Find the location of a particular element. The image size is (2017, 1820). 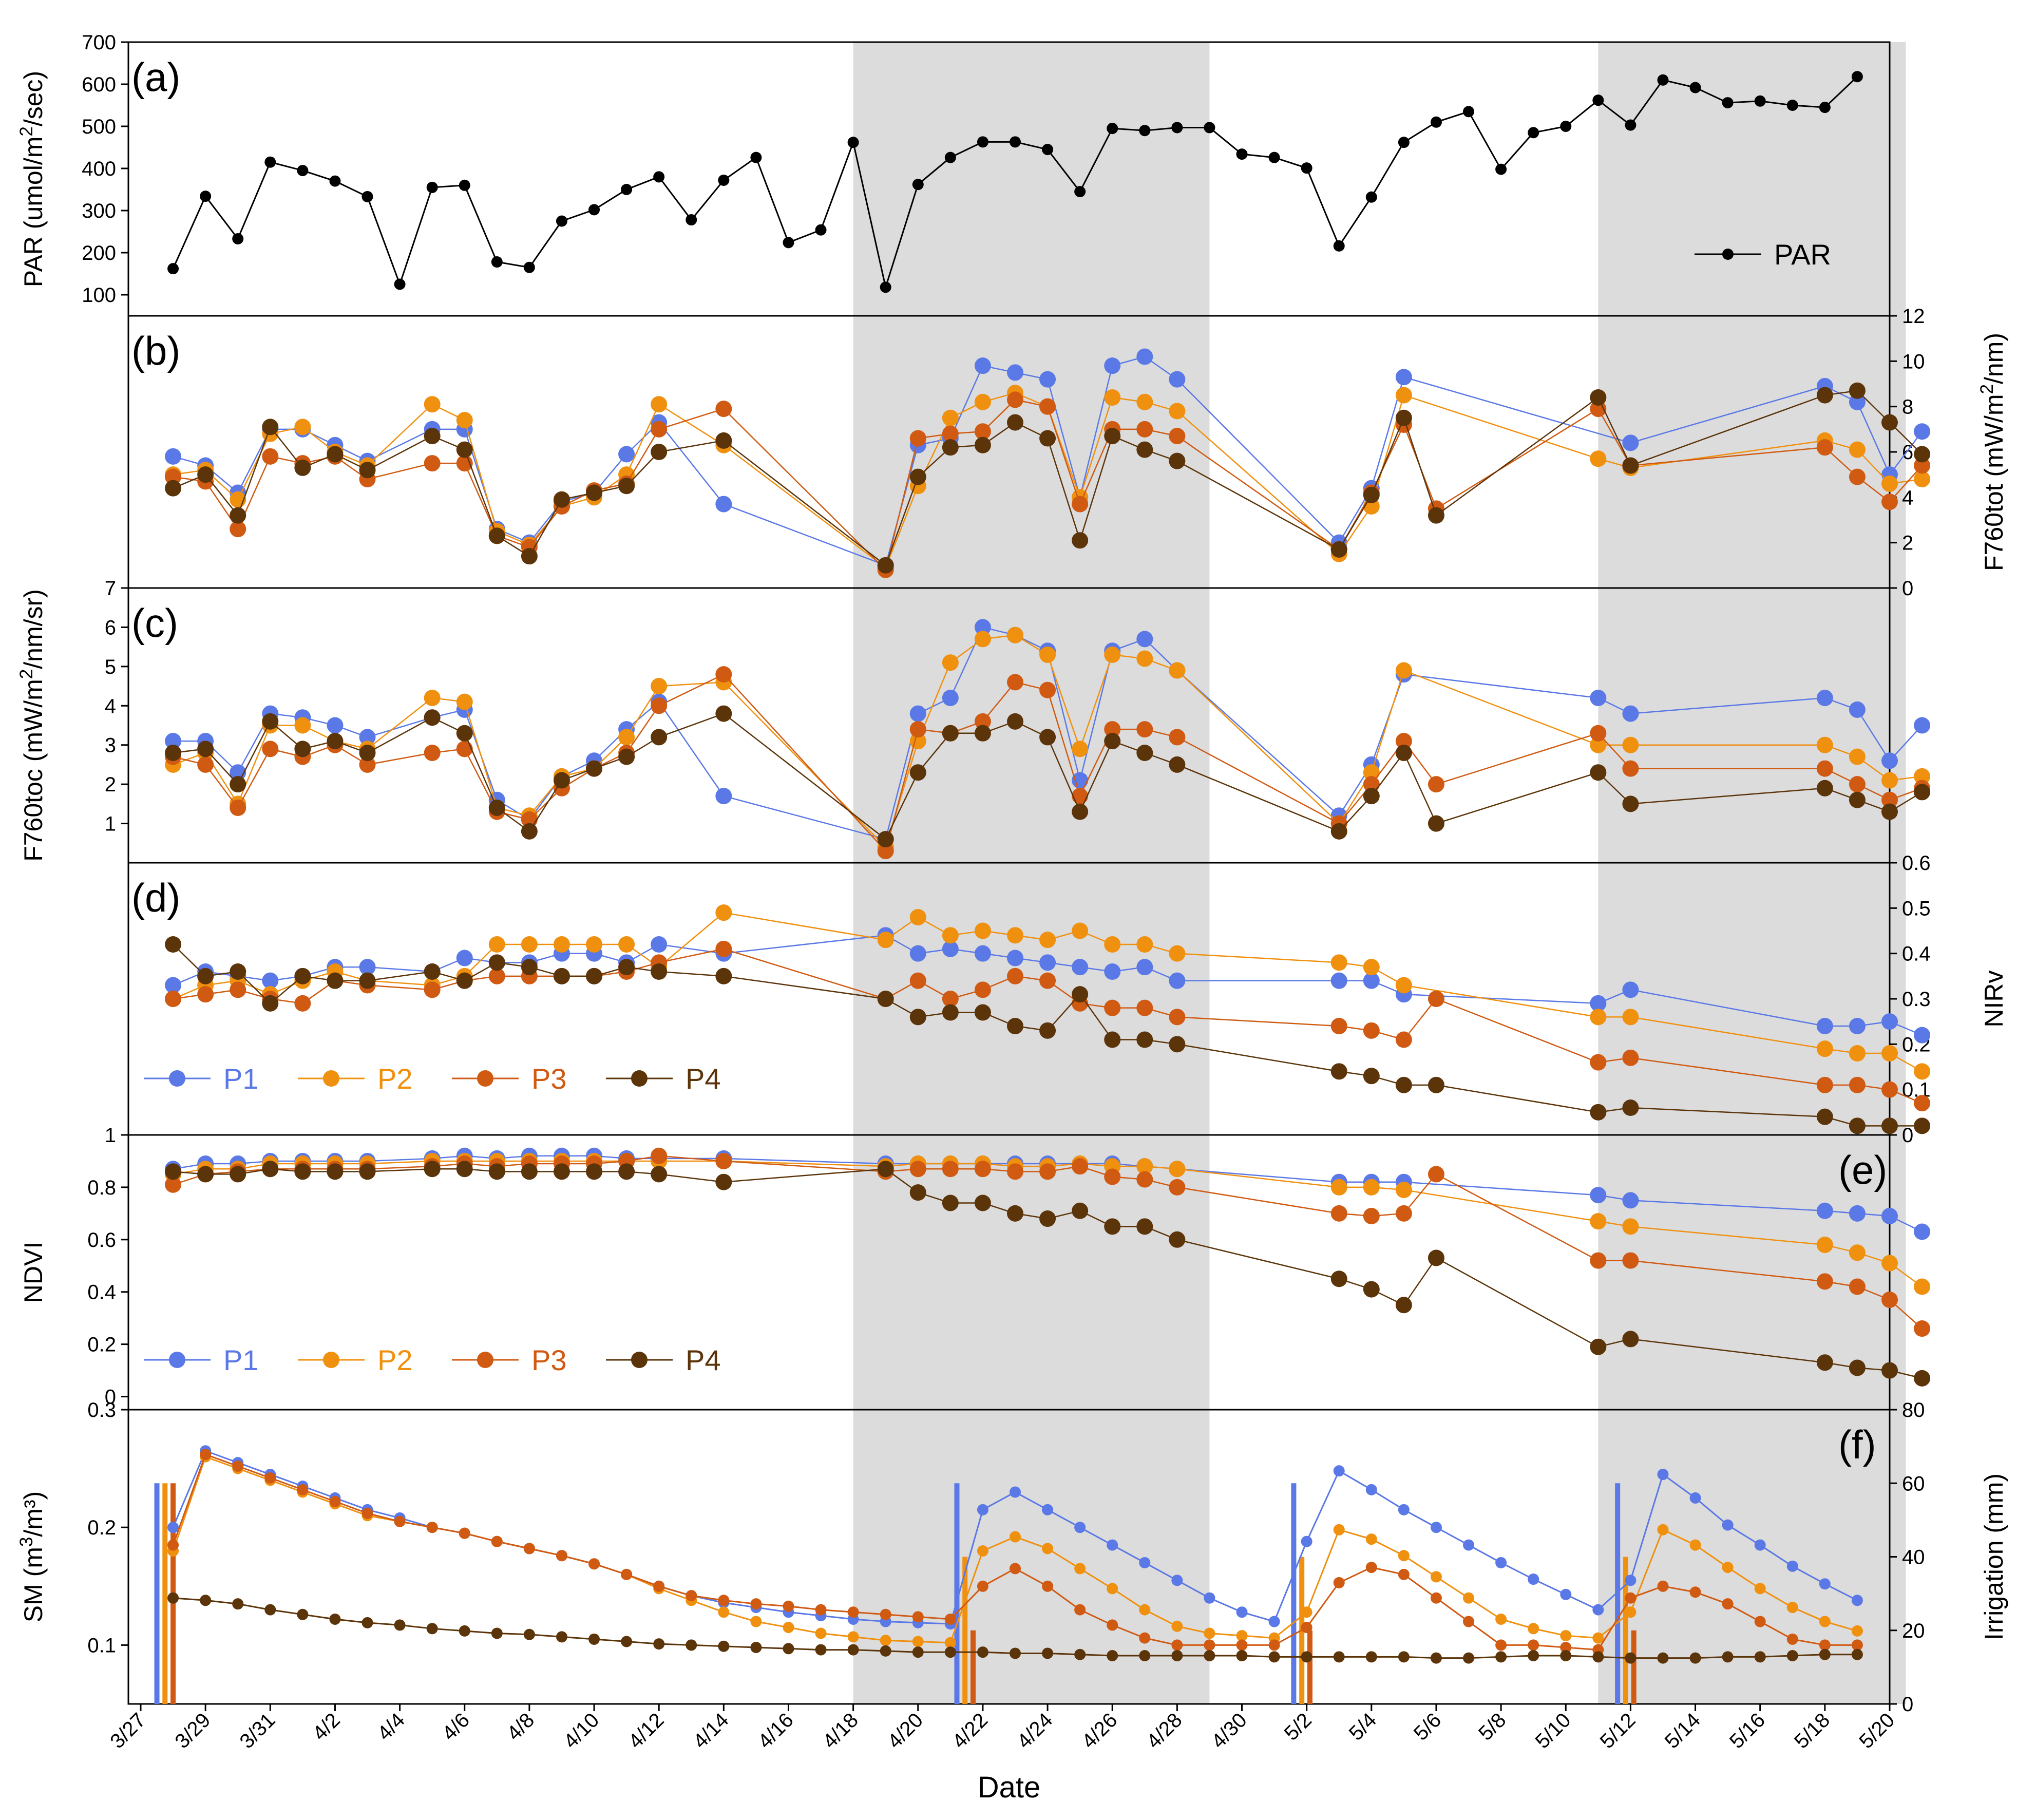

xtick-label: 4/10 is located at coordinates (581, 1731).